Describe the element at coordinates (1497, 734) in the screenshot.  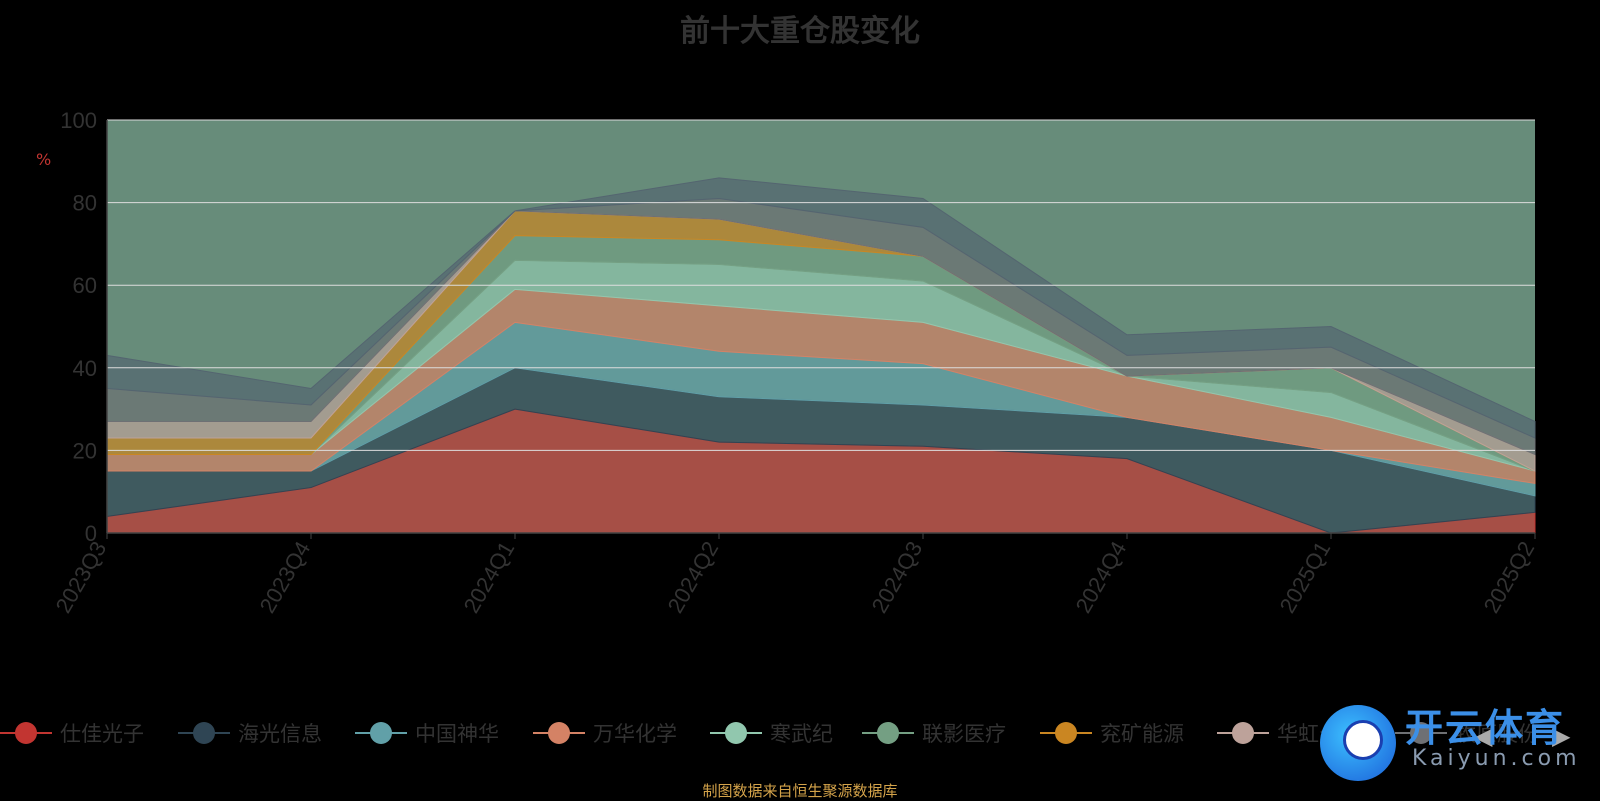
I see `legend-label: 牧原股份` at that location.